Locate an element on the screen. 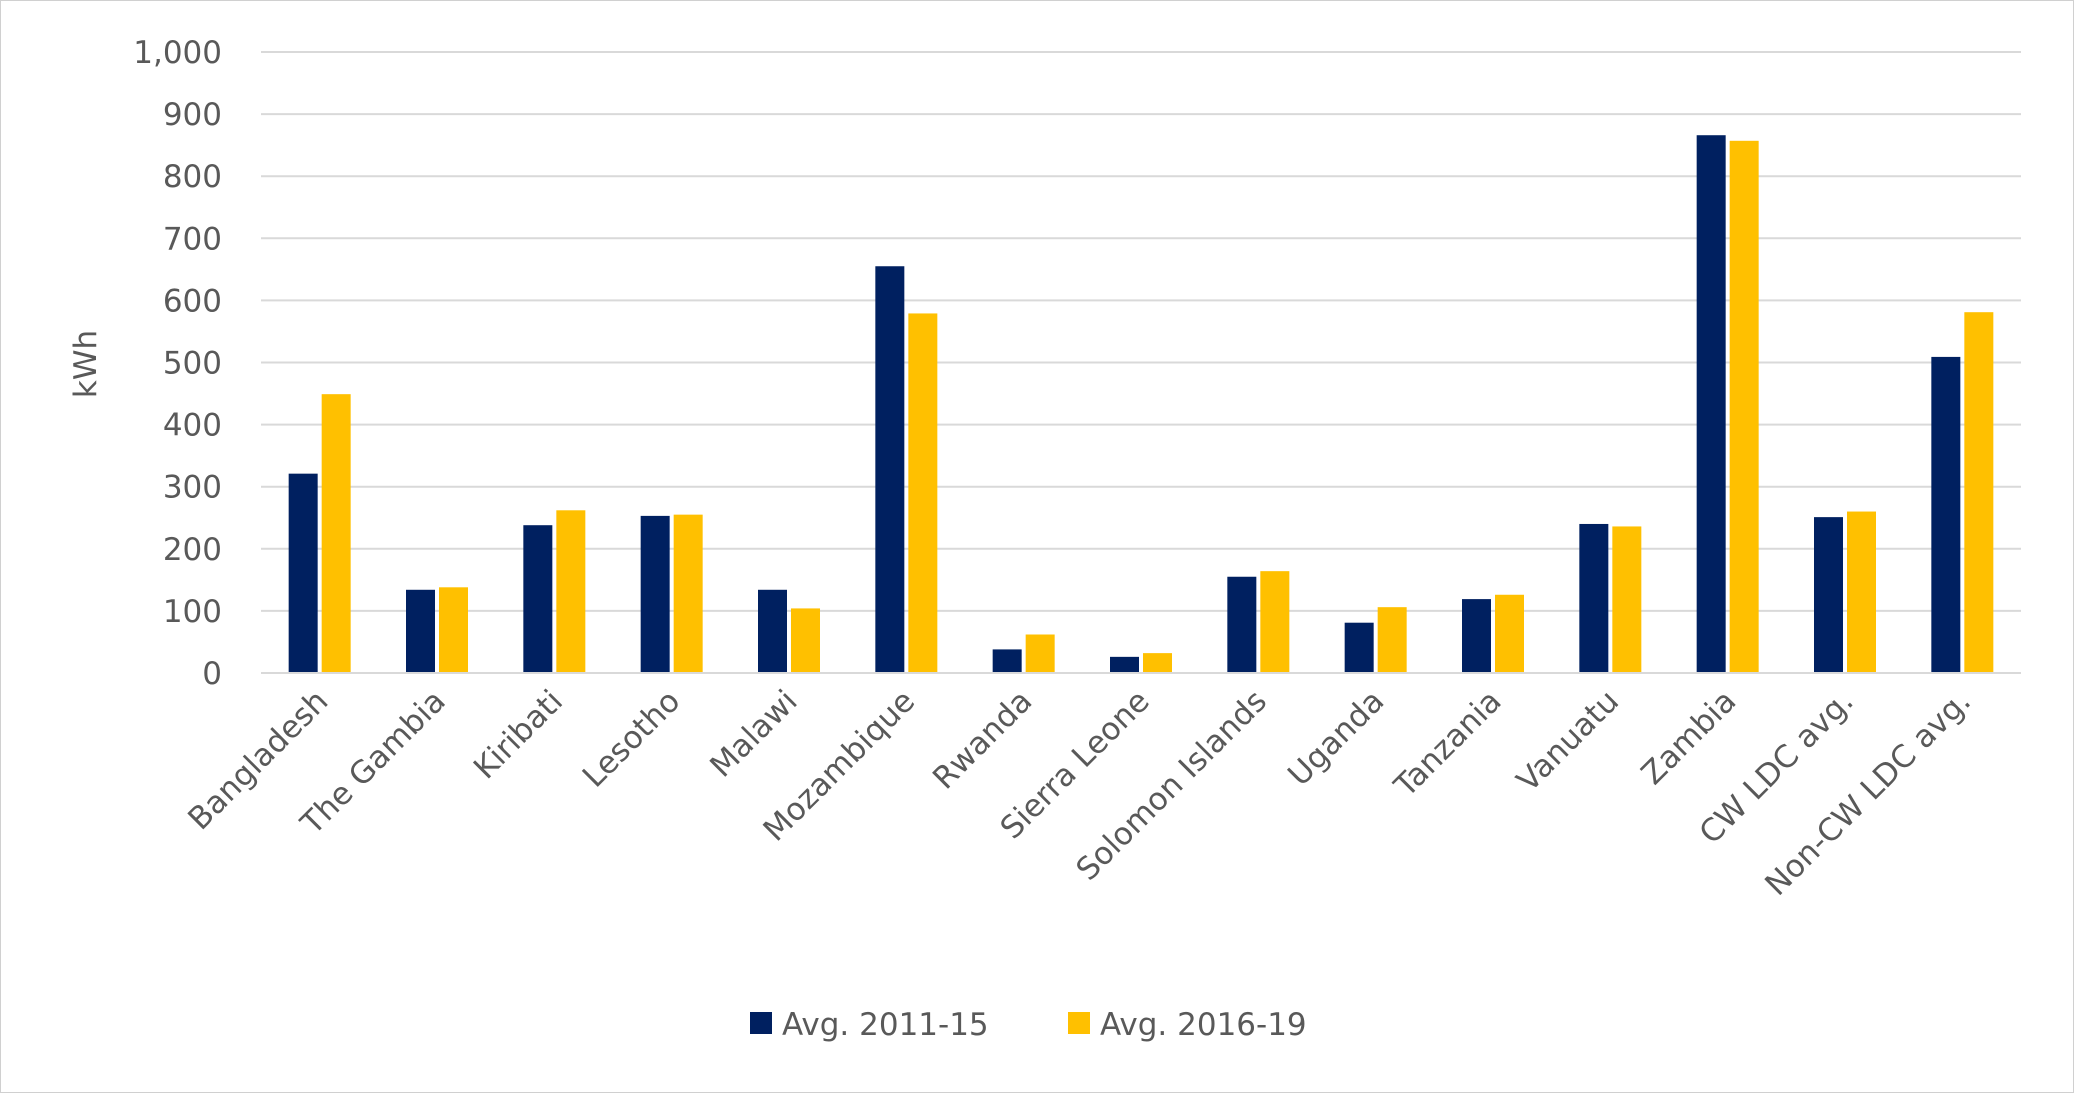 This screenshot has height=1093, width=2074. y-axis-ticks: 0 100 200 300 400 500 600 700 800 900 1,000 is located at coordinates (177, 363).